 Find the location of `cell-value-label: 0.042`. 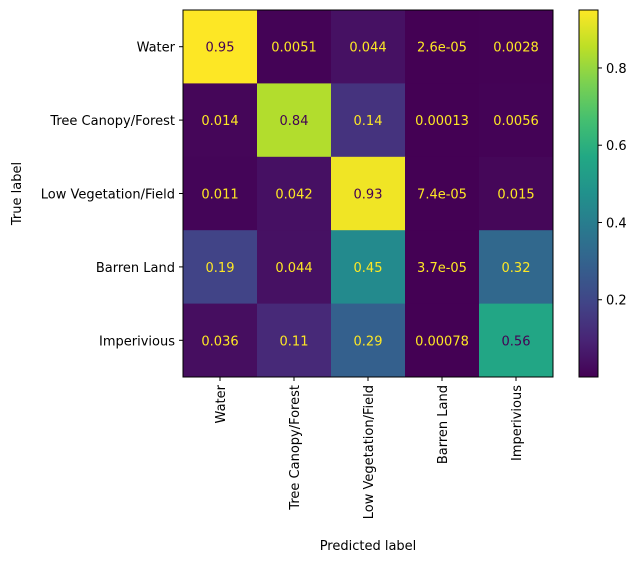

cell-value-label: 0.042 is located at coordinates (293, 195).